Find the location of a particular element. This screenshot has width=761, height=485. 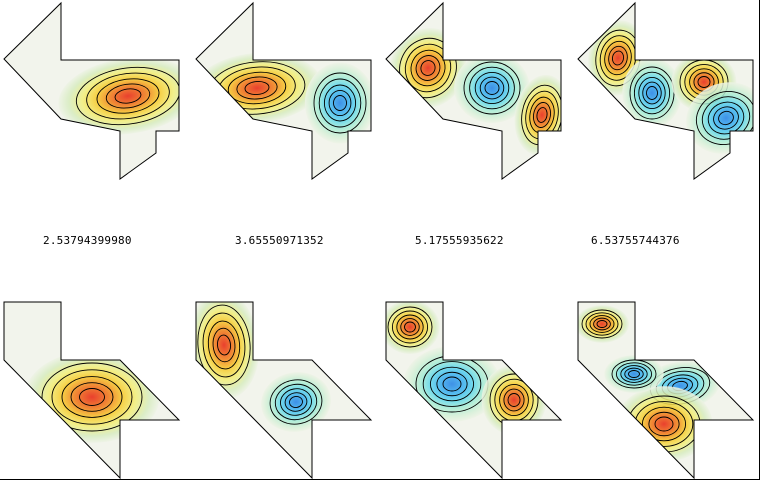

eigenvalue-label-2: 3.65550971352 is located at coordinates (279, 240).